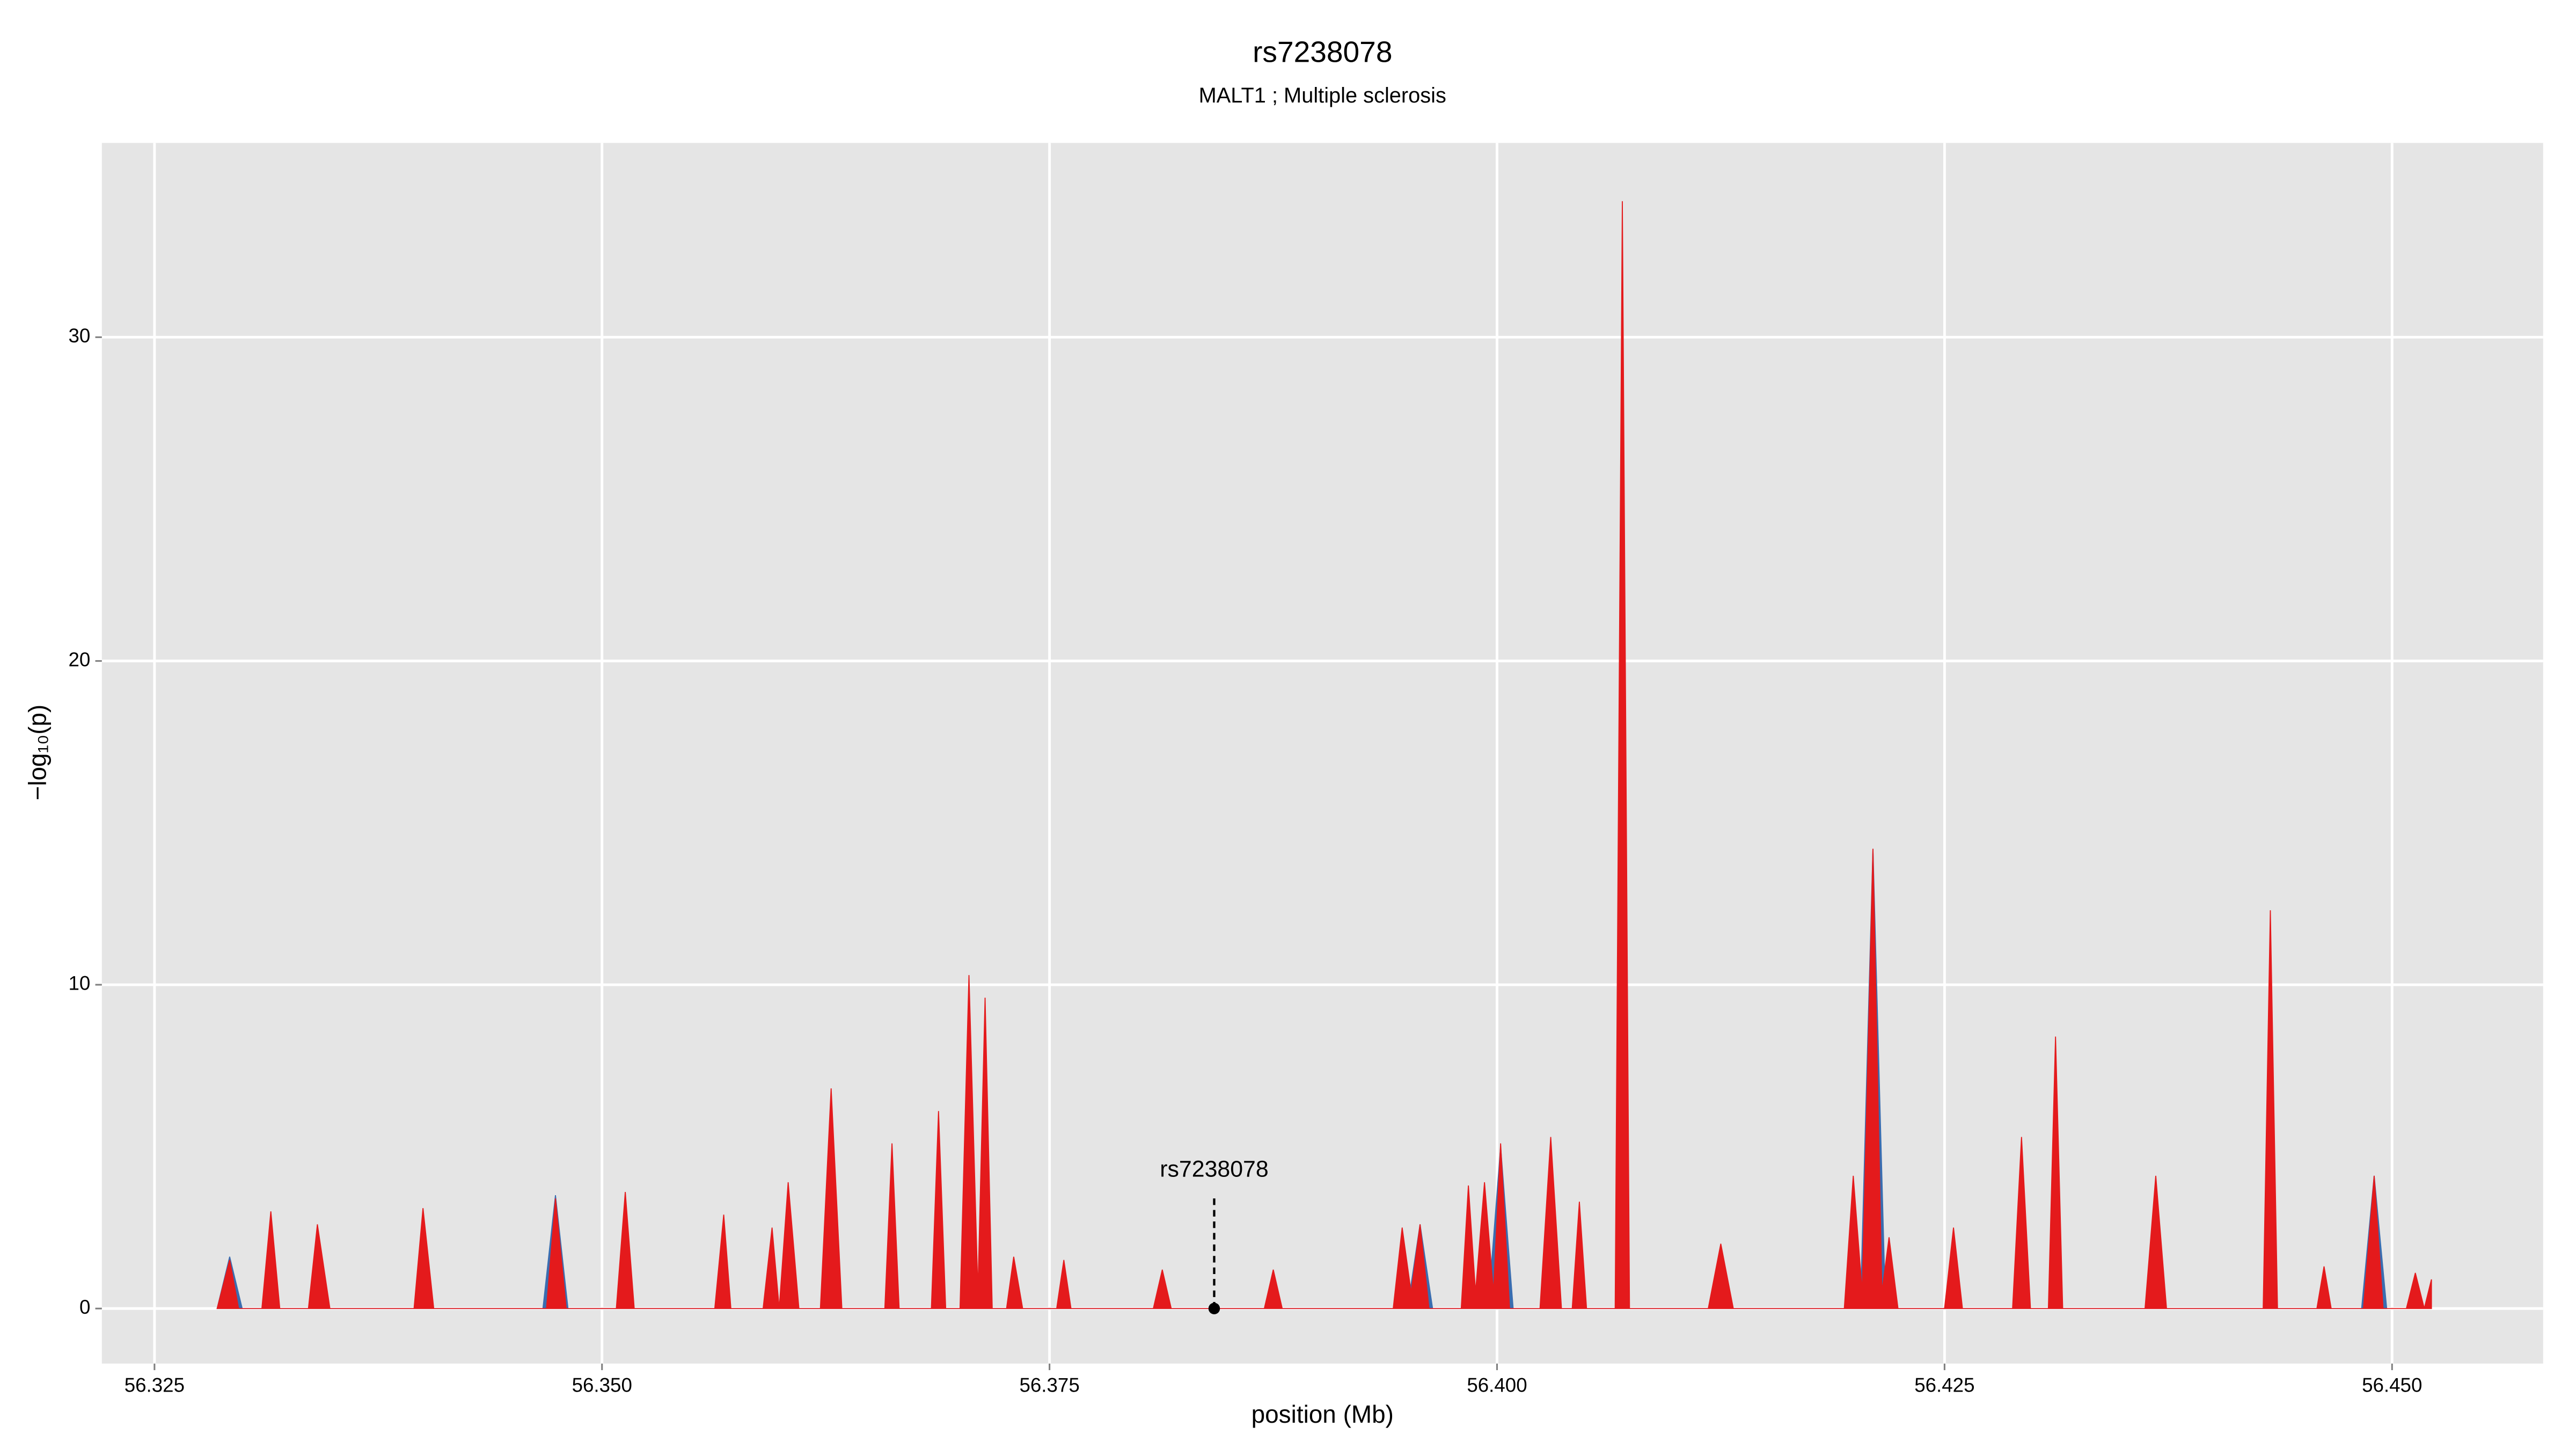 Image resolution: width=2576 pixels, height=1449 pixels. What do you see at coordinates (155, 1385) in the screenshot?
I see `x-tick-label: 56.325` at bounding box center [155, 1385].